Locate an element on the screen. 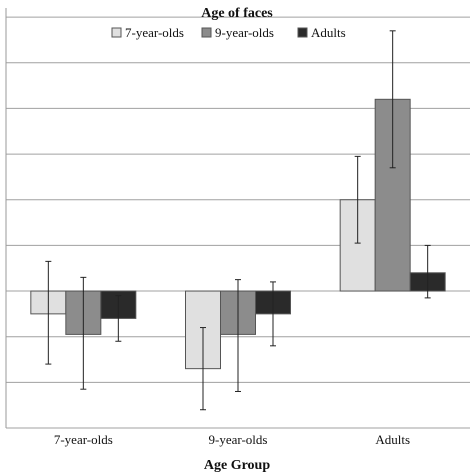  legend: 7-year-olds 9-year-olds Adults is located at coordinates (228, 32).